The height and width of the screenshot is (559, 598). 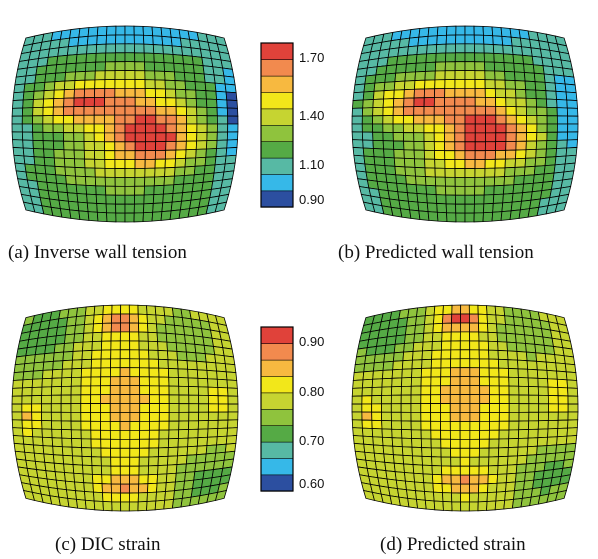 What do you see at coordinates (311, 199) in the screenshot?
I see `tension-tick-4: 0.90` at bounding box center [311, 199].